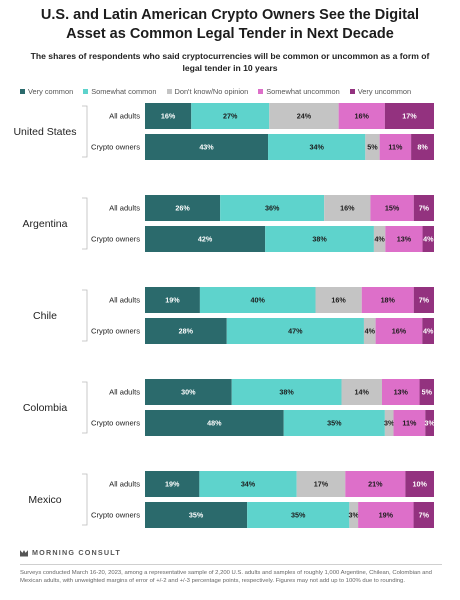 This screenshot has width=460, height=600. I want to click on data-label: 14%, so click(362, 392).